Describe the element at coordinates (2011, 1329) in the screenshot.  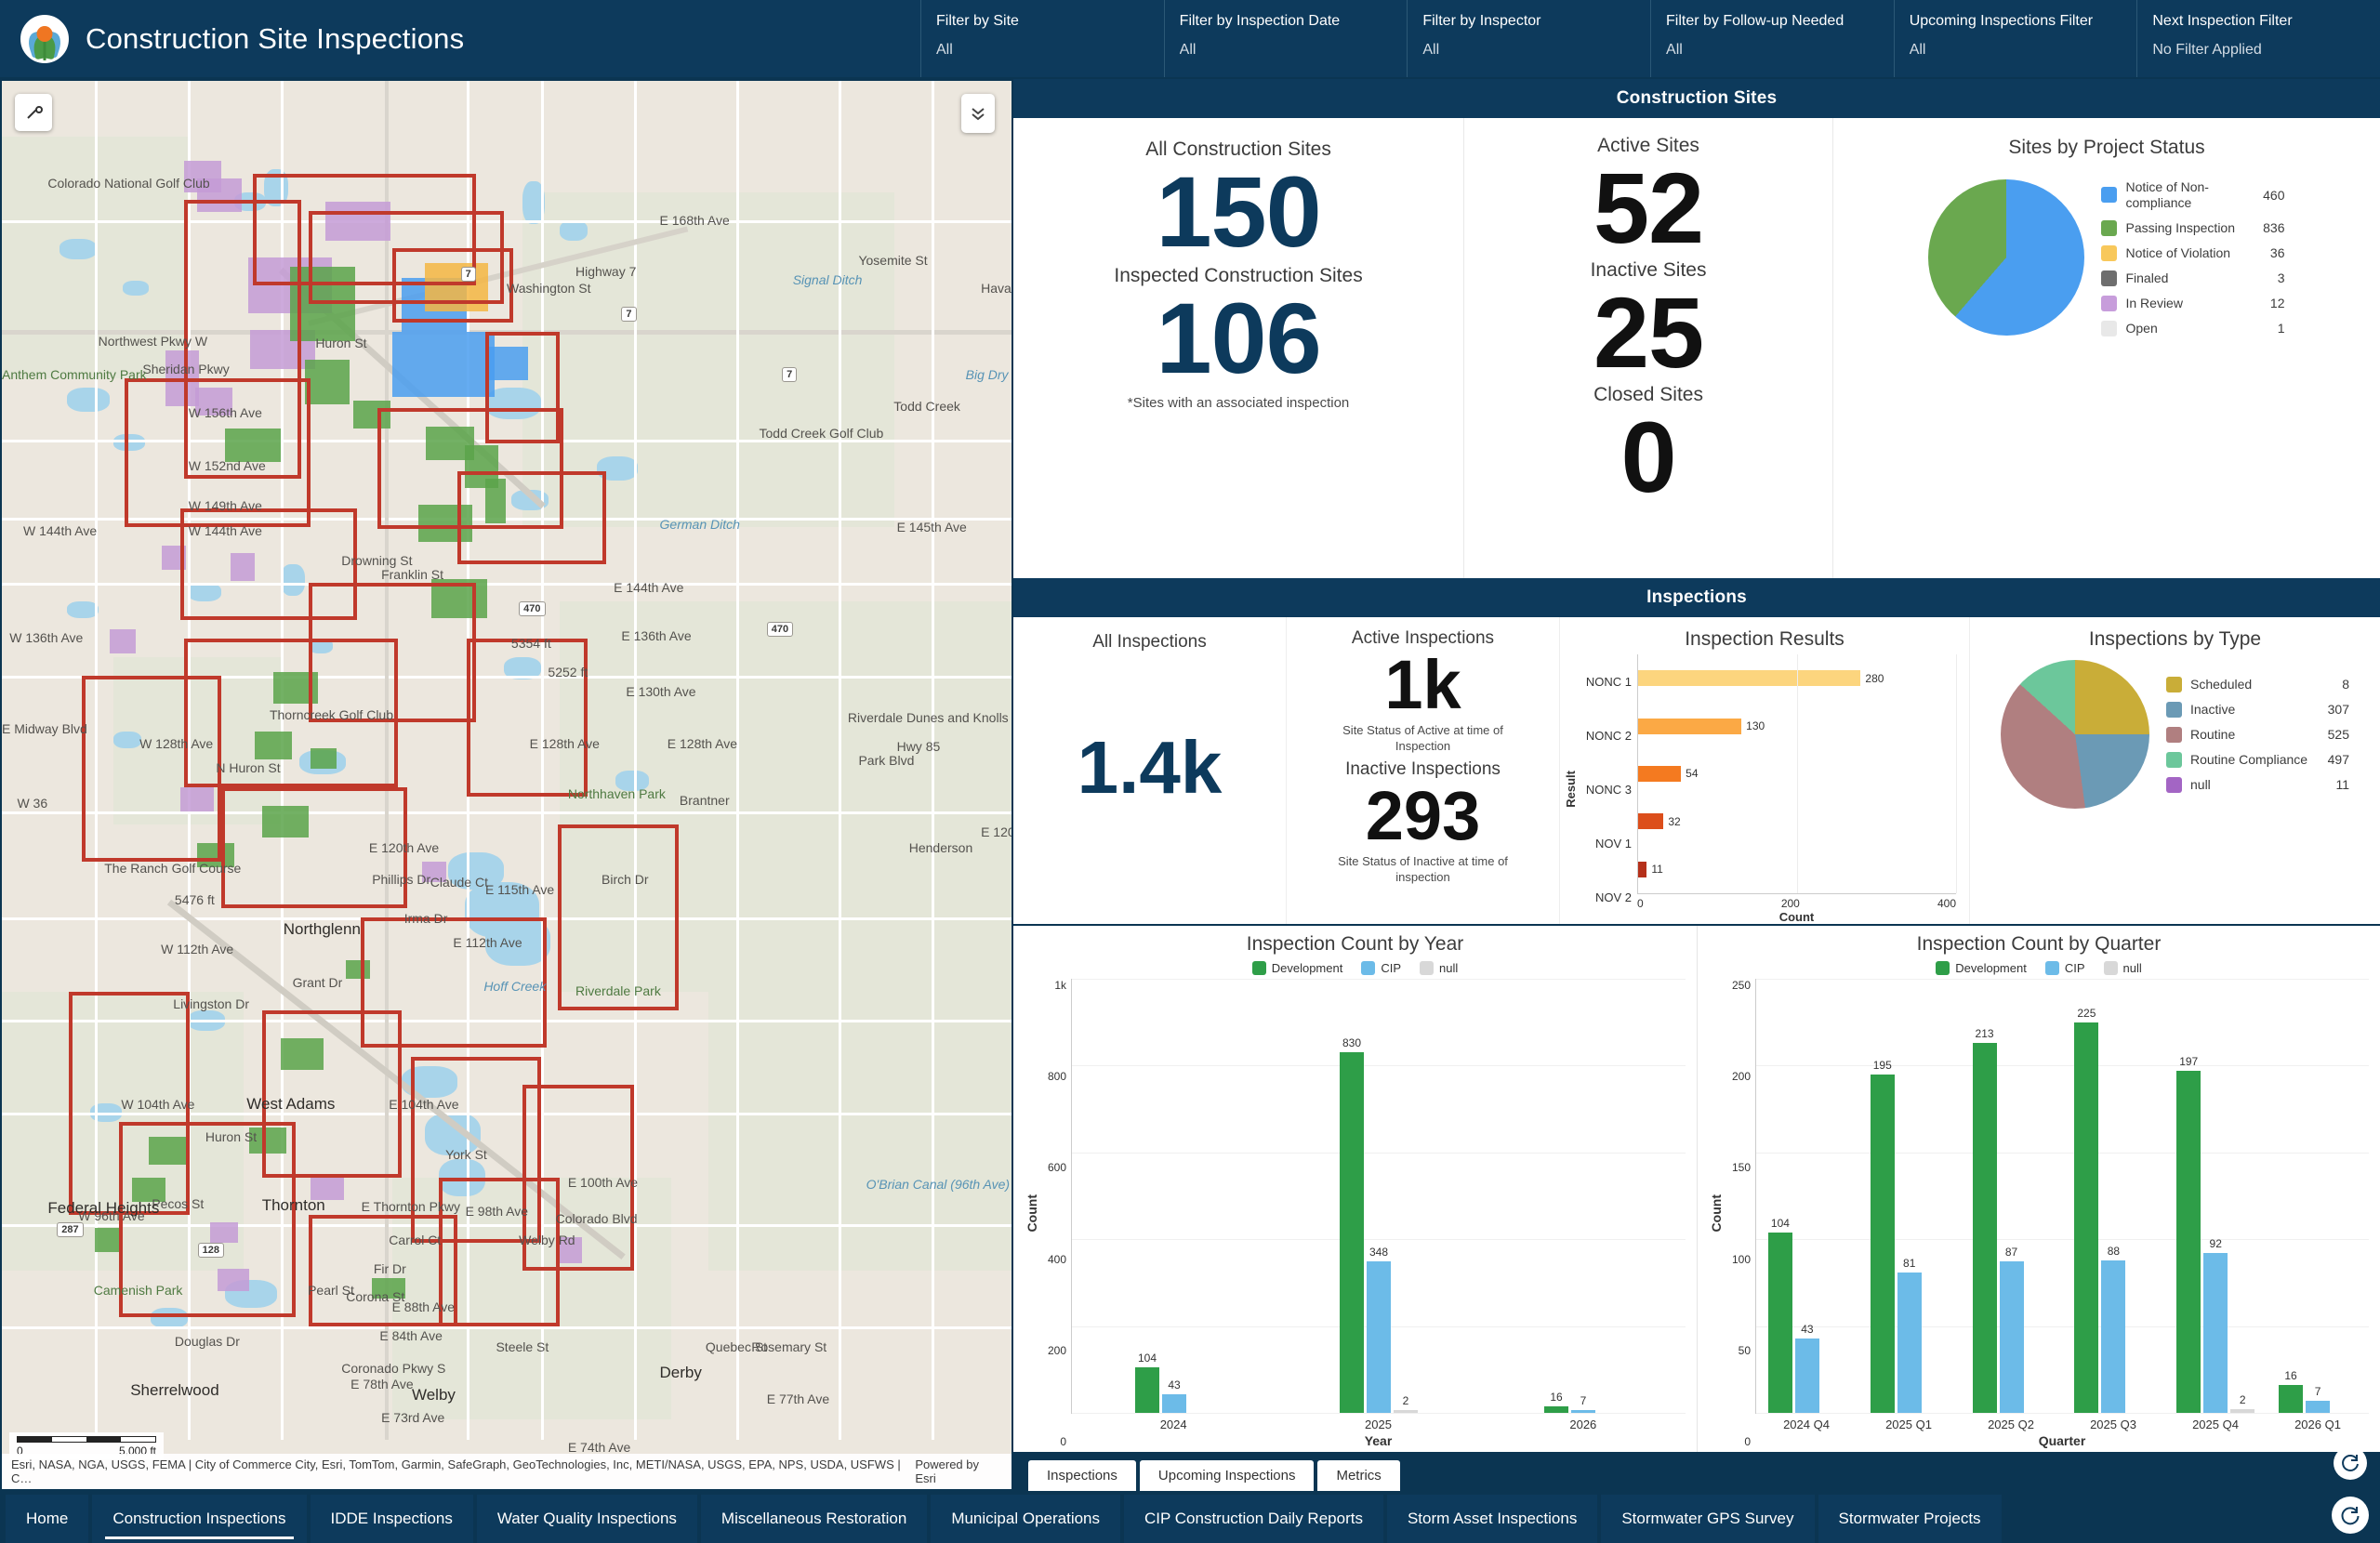
I see `bar: 87` at that location.